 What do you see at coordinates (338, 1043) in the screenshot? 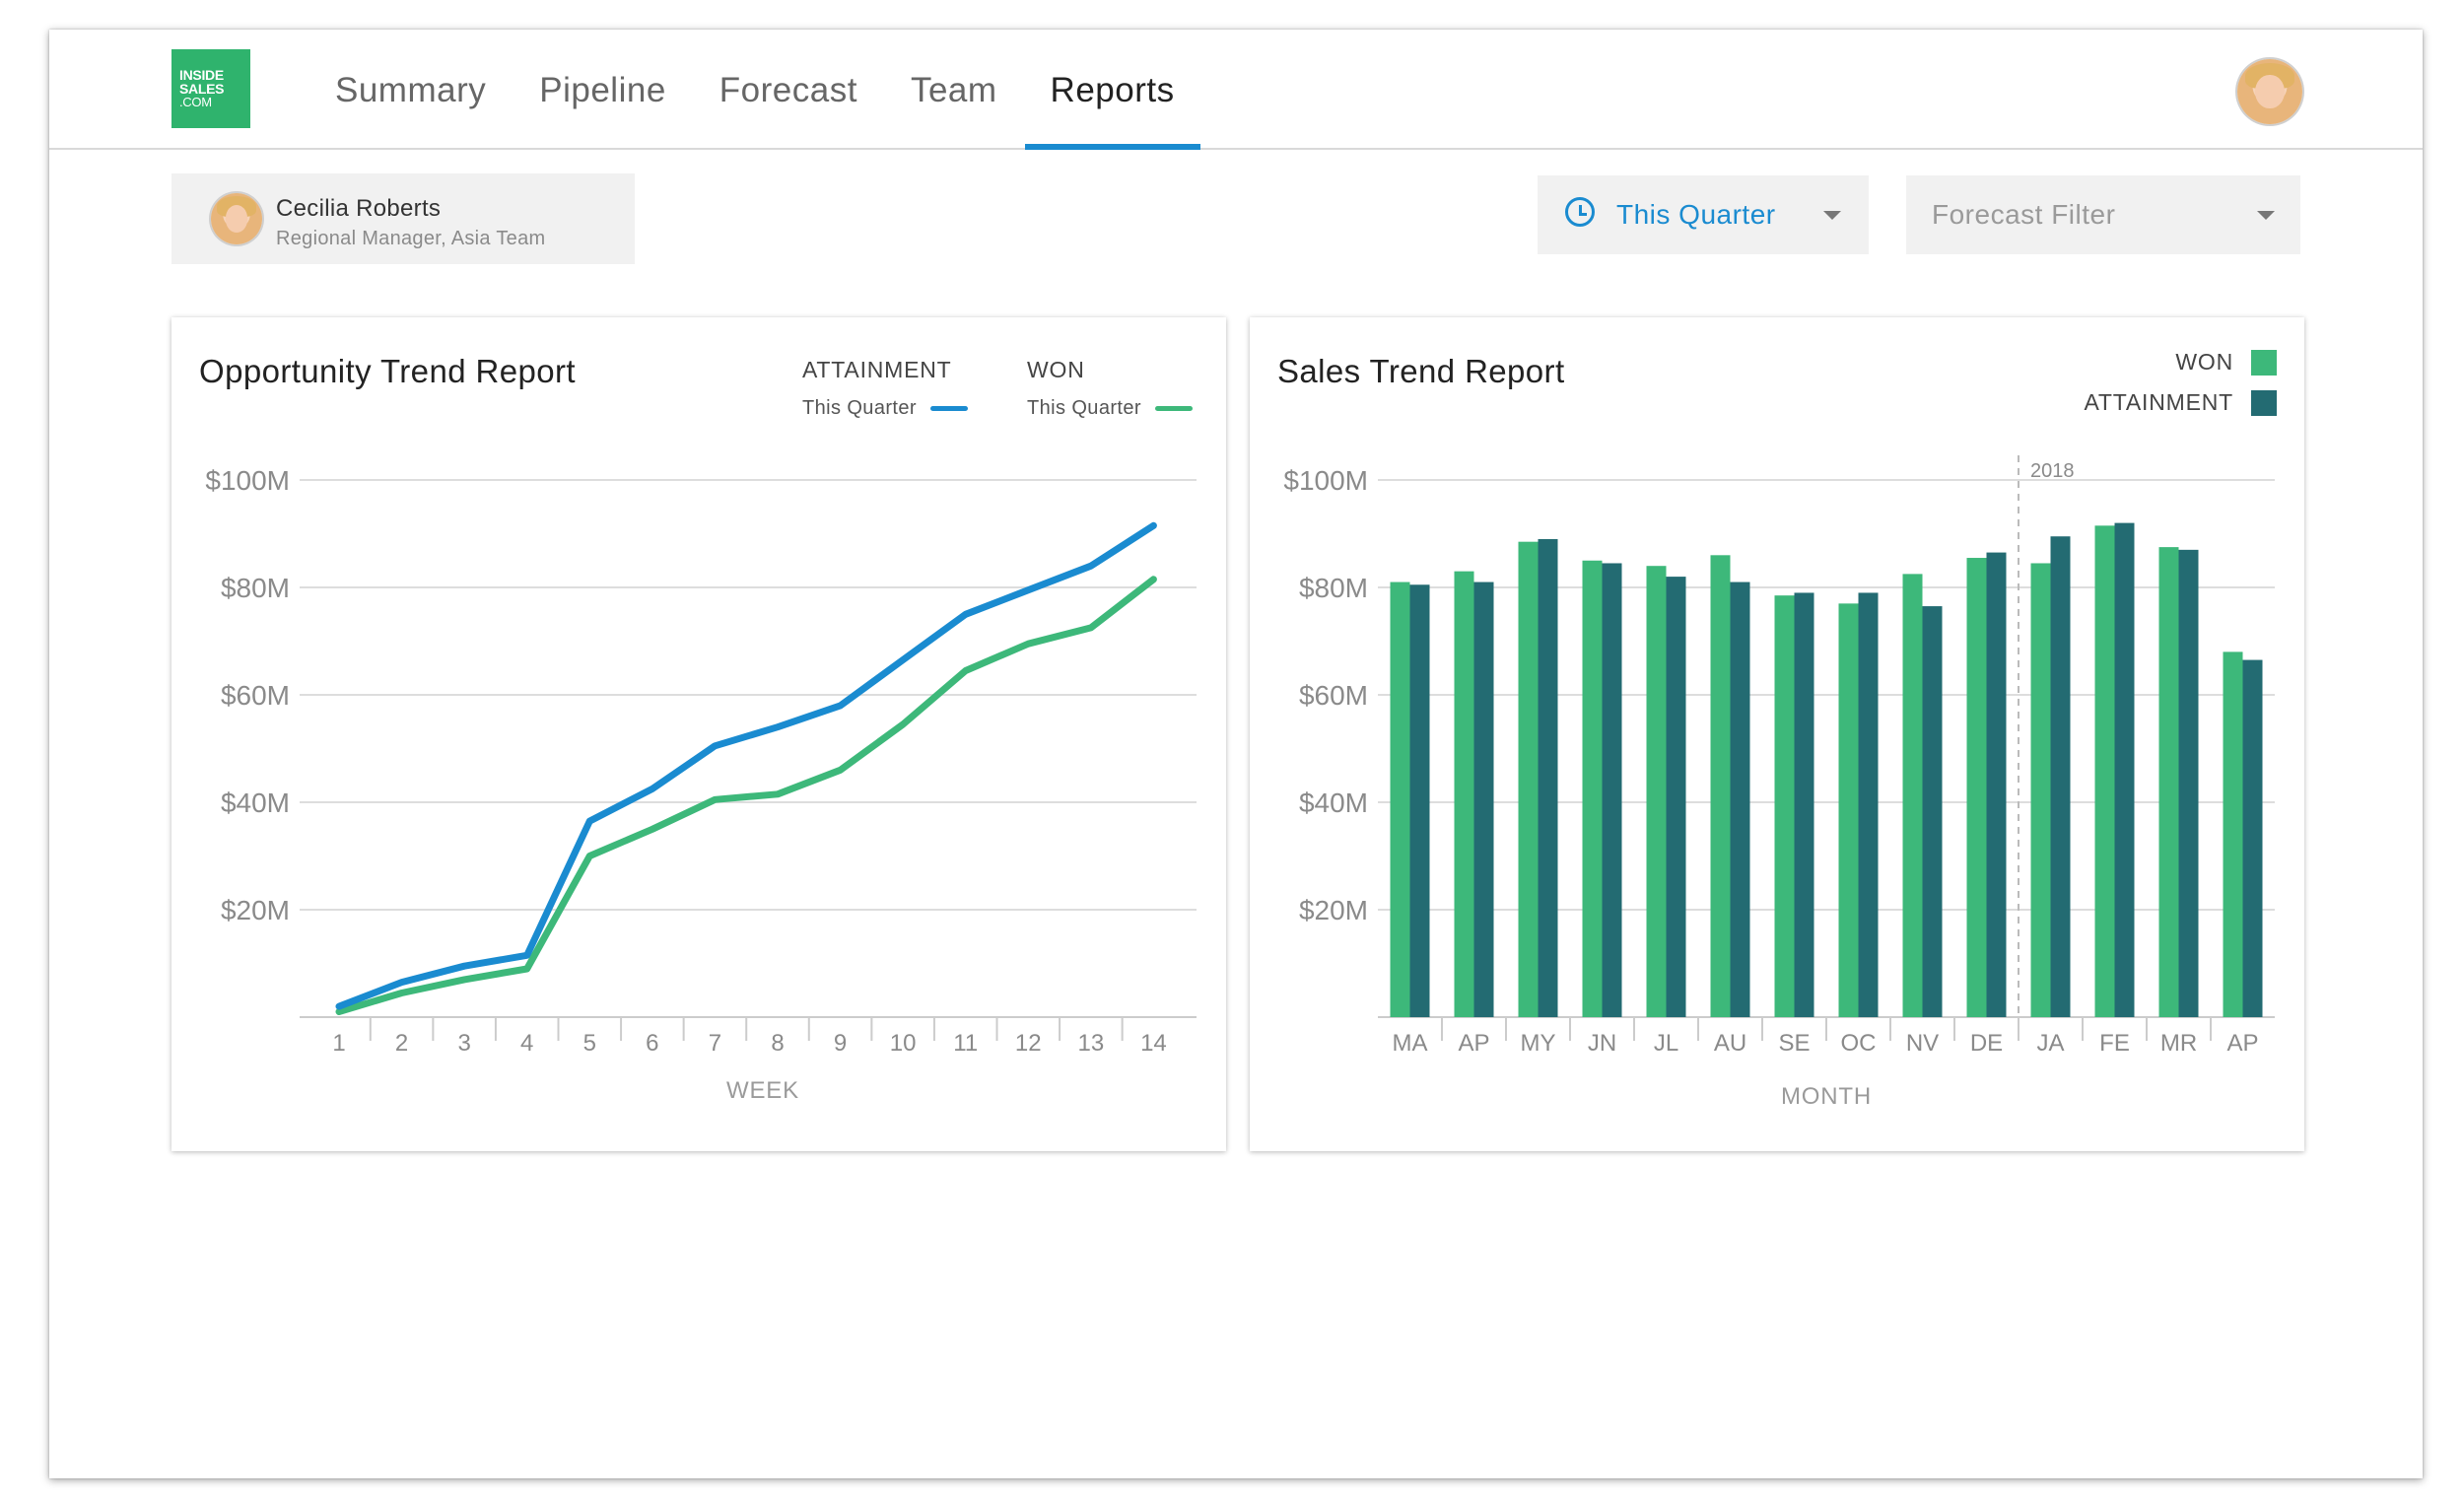
I see `x-tick-label: 1` at bounding box center [338, 1043].